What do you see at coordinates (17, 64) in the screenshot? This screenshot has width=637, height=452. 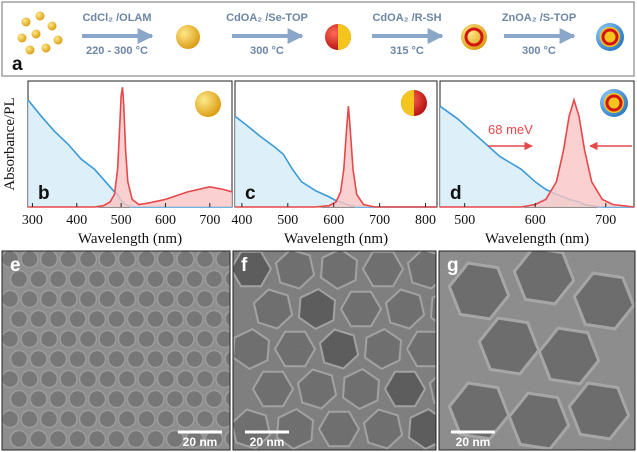 I see `panel-label: a` at bounding box center [17, 64].